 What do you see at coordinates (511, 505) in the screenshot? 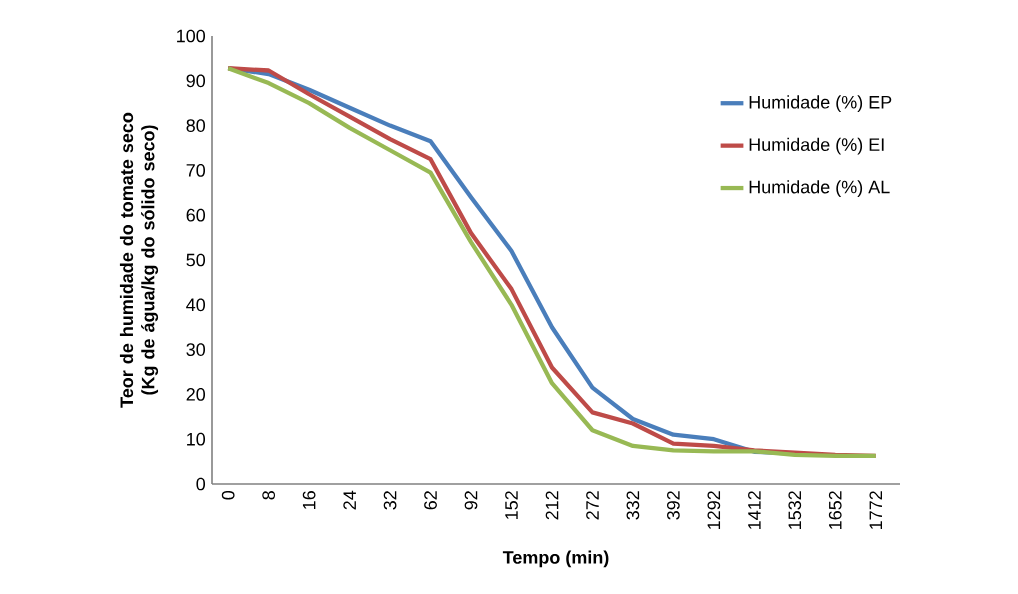
I see `x-tick-label: 152` at bounding box center [511, 505].